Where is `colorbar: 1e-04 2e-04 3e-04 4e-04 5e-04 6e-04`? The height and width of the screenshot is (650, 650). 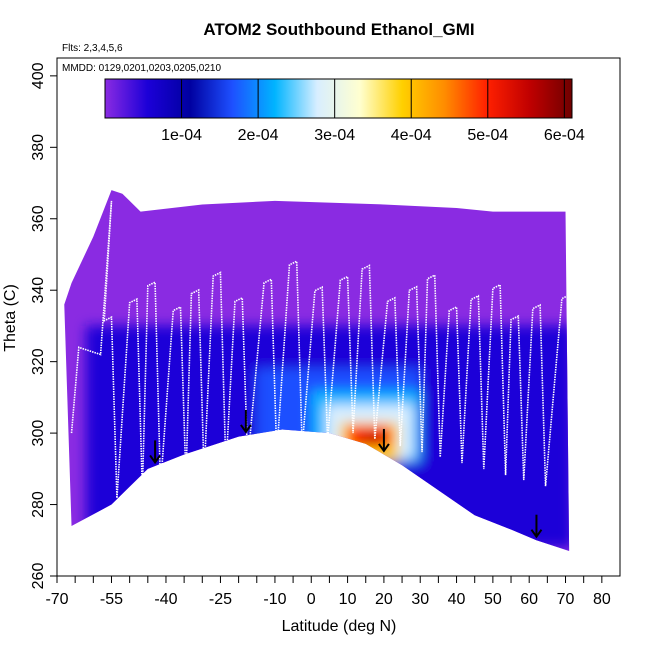 colorbar: 1e-04 2e-04 3e-04 4e-04 5e-04 6e-04 is located at coordinates (344, 111).